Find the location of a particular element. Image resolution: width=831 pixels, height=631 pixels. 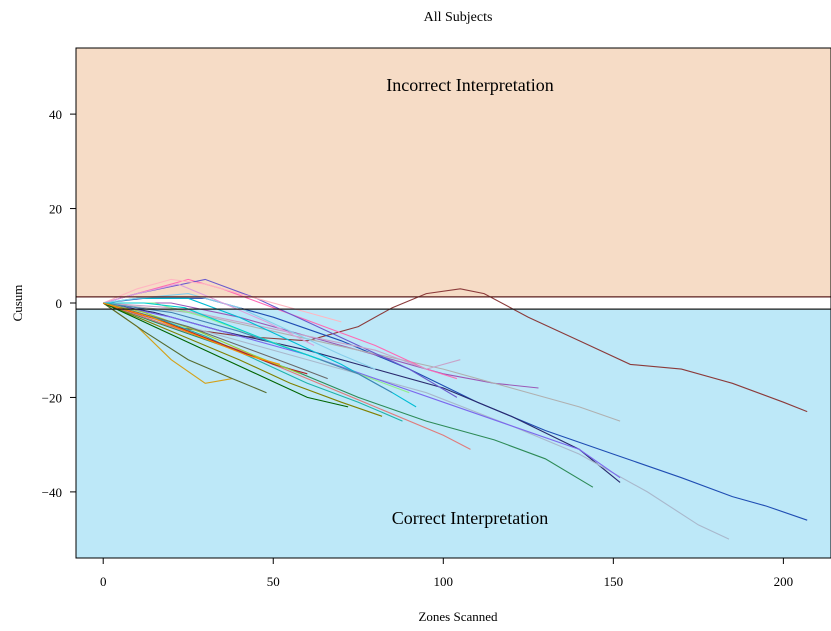

x-tick-label-200: 200 is located at coordinates (784, 581).